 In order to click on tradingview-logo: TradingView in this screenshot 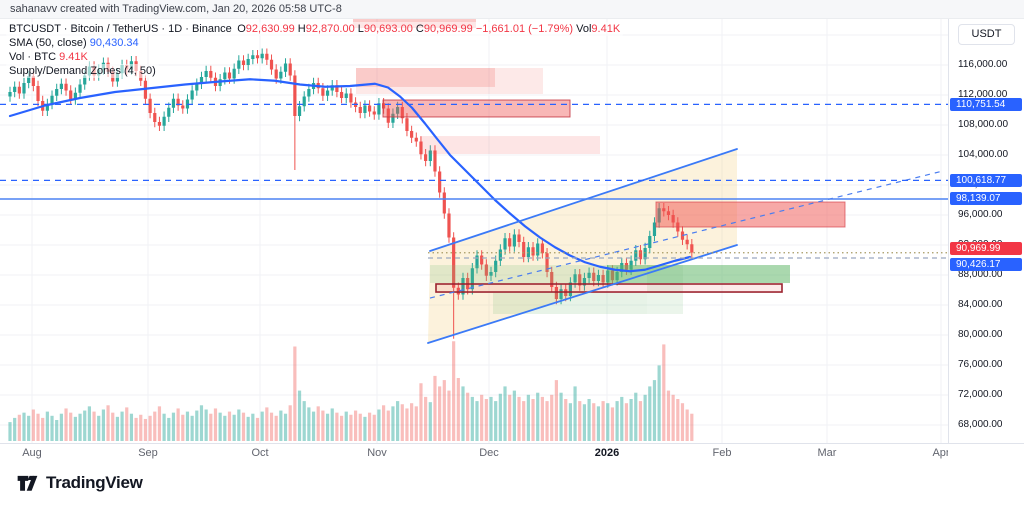, I will do `click(79, 482)`.